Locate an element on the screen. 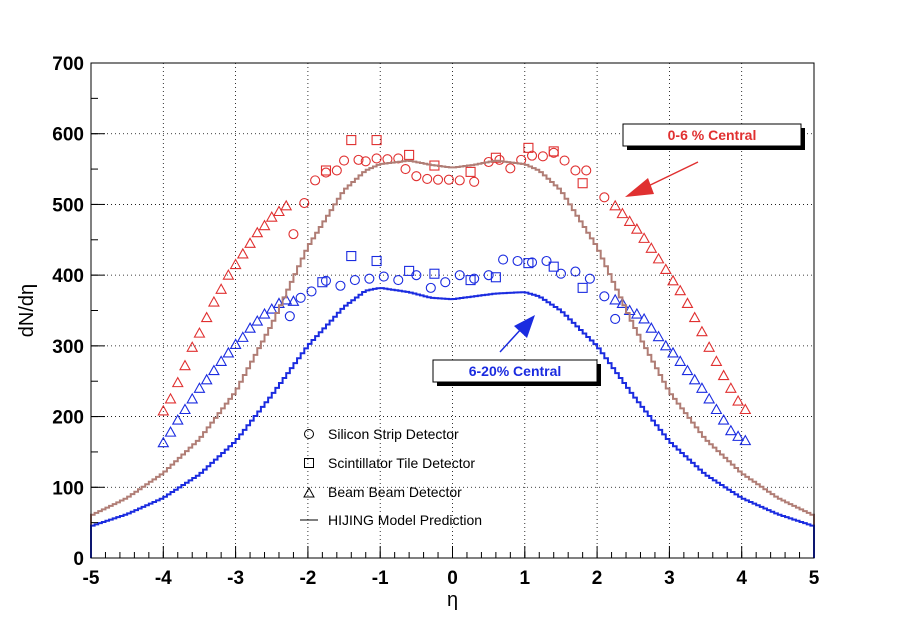  x-tick-label: -5 is located at coordinates (91, 578).